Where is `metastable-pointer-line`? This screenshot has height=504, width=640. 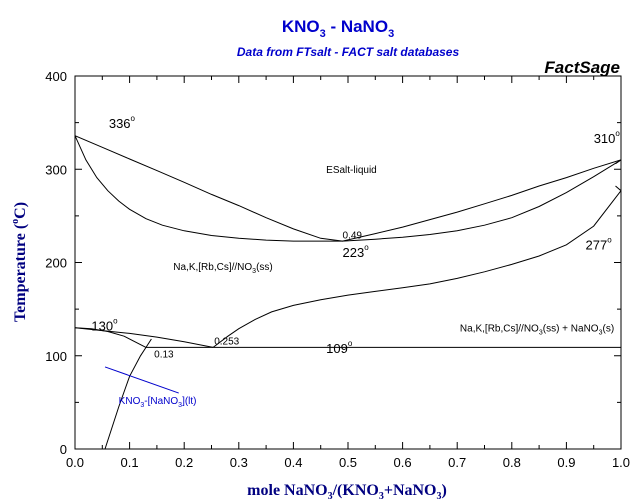 metastable-pointer-line is located at coordinates (141, 380).